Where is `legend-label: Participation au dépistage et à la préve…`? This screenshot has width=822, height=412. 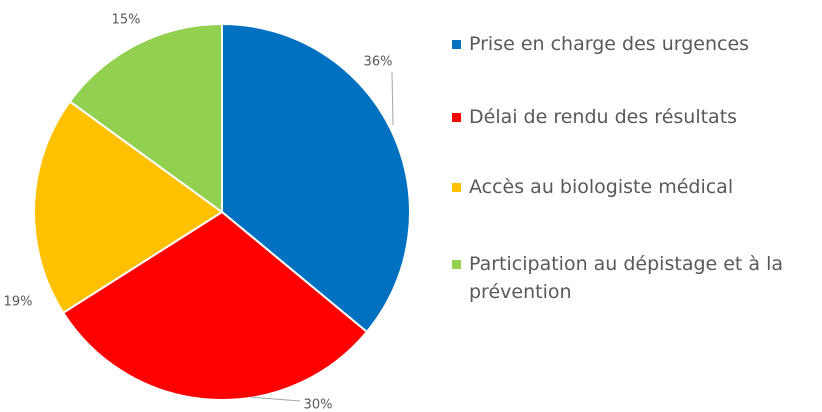 legend-label: Participation au dépistage et à la préve… is located at coordinates (626, 278).